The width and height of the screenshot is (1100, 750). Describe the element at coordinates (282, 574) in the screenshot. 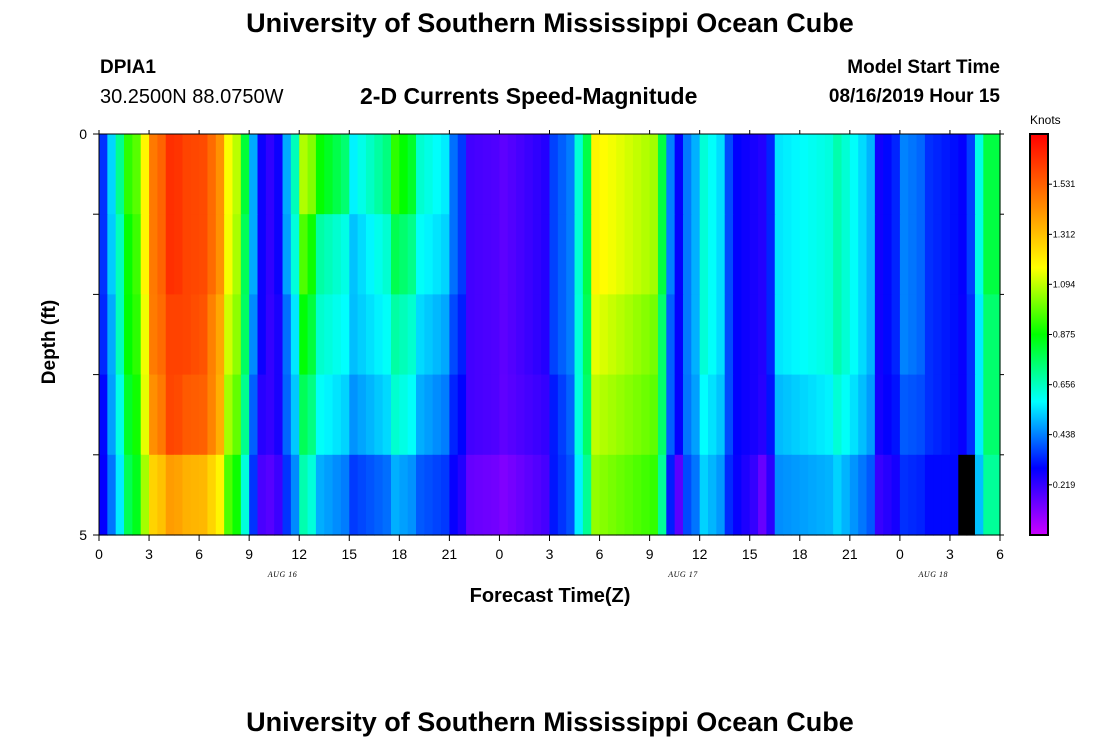

I see `date-label: AUG 16` at that location.